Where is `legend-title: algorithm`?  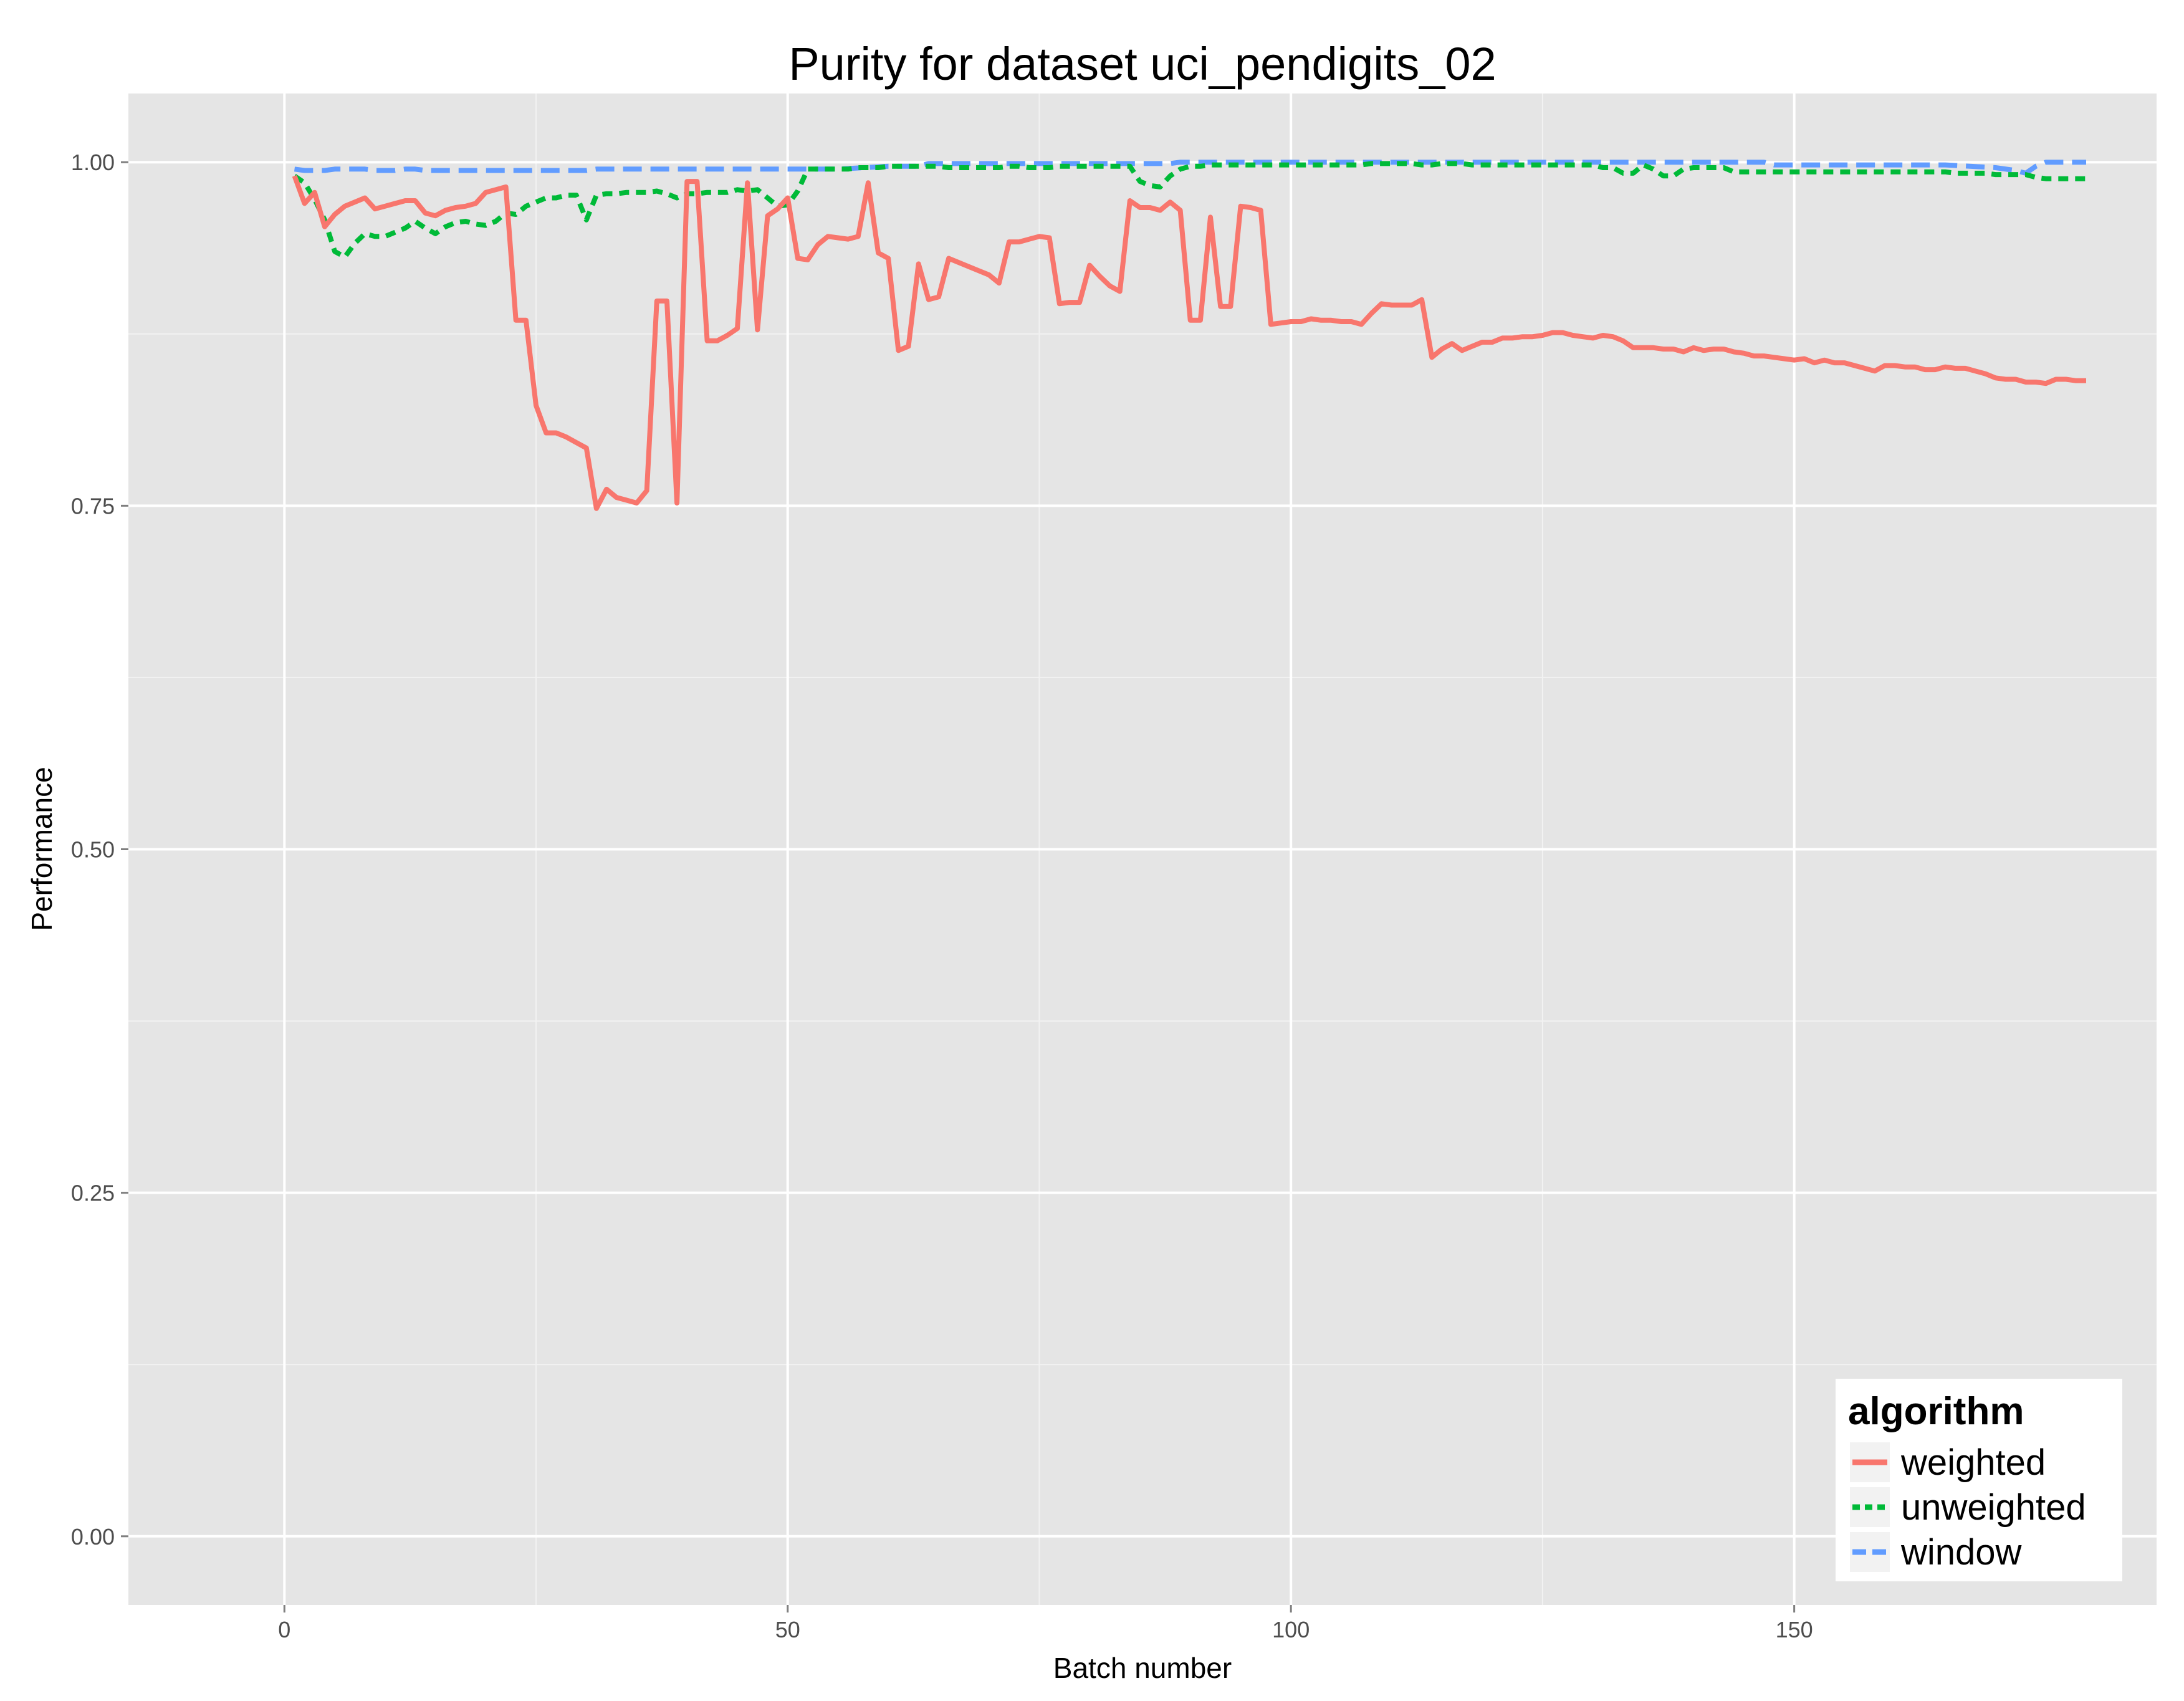
legend-title: algorithm is located at coordinates (1936, 1411).